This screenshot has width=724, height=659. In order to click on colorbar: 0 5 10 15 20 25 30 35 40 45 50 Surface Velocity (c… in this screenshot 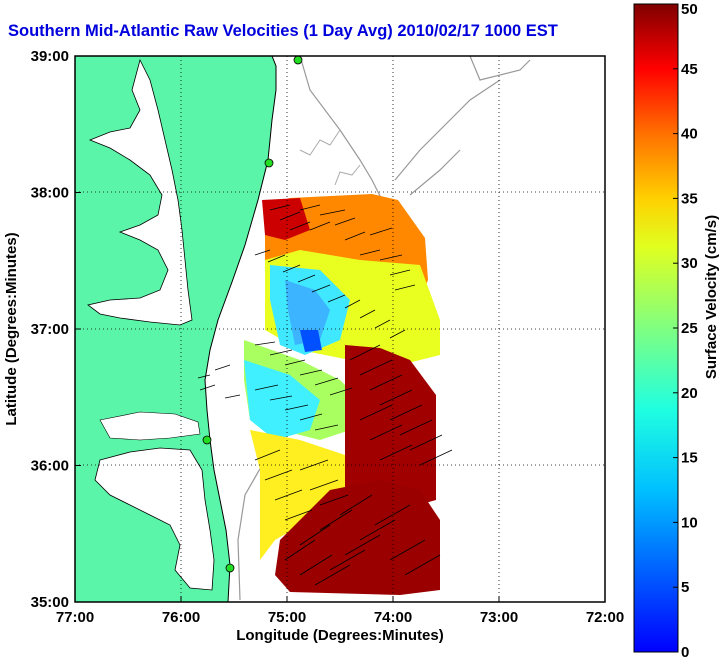, I will do `click(676, 330)`.